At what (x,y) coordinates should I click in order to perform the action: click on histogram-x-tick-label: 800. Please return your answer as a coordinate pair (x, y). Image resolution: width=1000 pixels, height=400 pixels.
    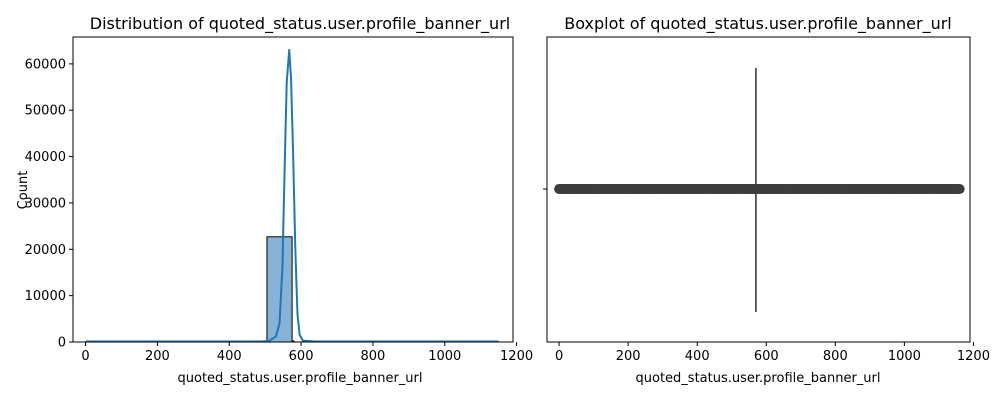
    Looking at the image, I should click on (373, 356).